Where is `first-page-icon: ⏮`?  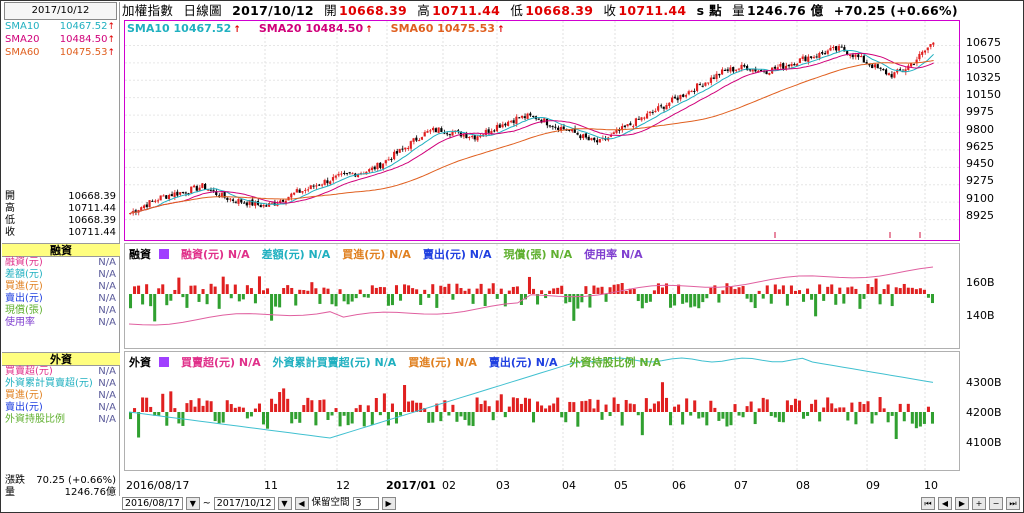 first-page-icon: ⏮ is located at coordinates (928, 503).